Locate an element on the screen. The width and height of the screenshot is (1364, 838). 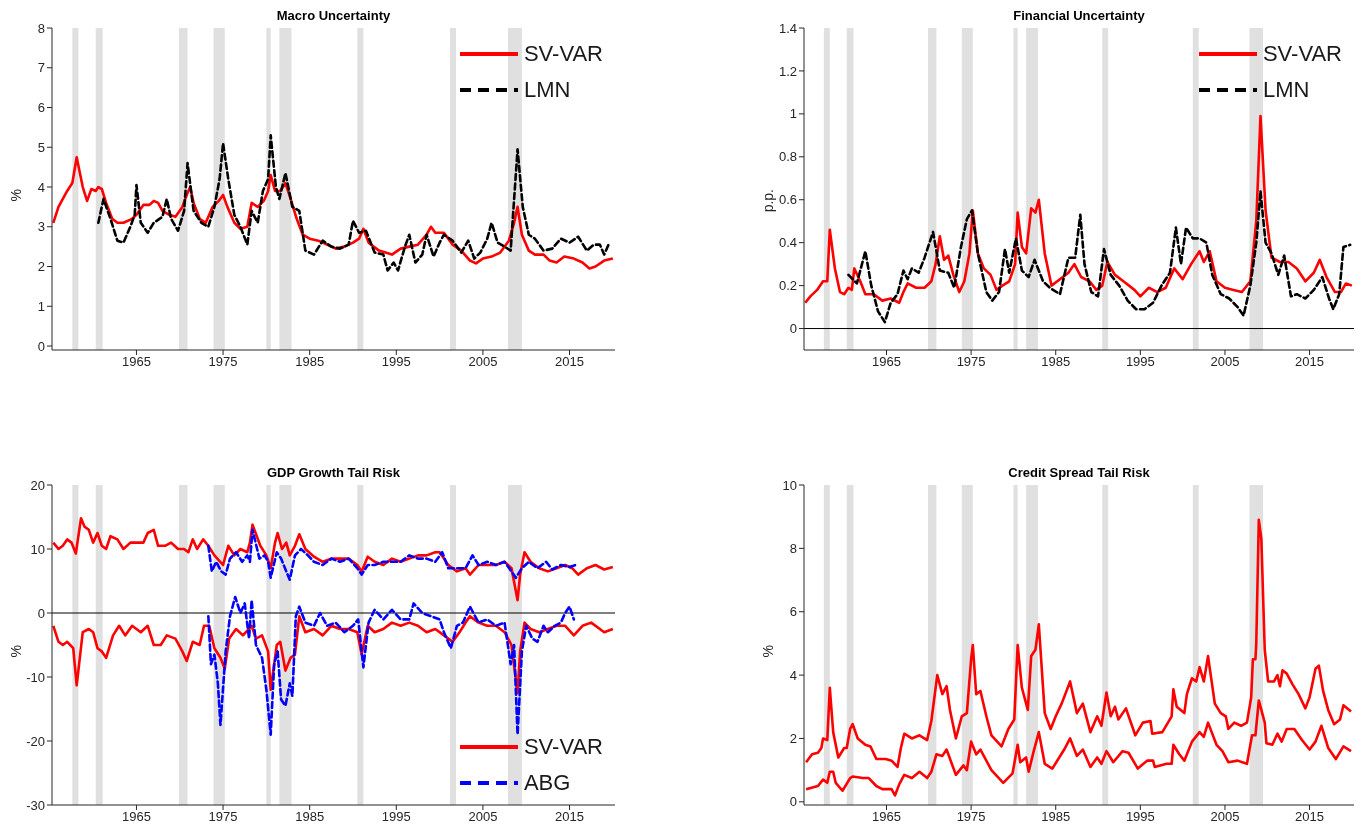
legend-label: ABG is located at coordinates (547, 783).